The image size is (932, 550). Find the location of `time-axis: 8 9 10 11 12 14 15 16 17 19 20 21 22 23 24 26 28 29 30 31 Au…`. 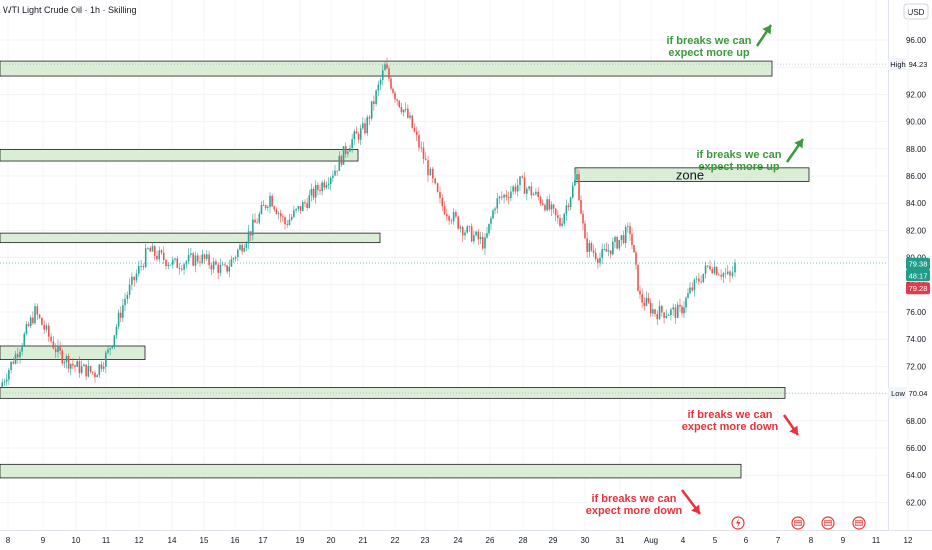

time-axis: 8 9 10 11 12 14 15 16 17 19 20 21 22 23 24 26 28 29 30 31 Au… is located at coordinates (459, 540).